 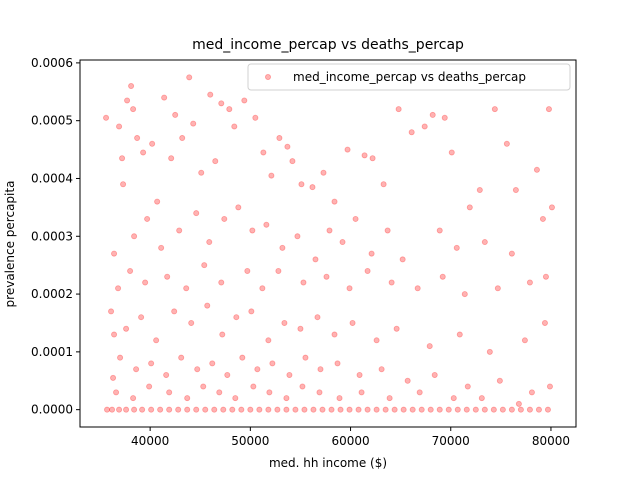 I want to click on y-tick-label: 0.0004, so click(x=52, y=178).